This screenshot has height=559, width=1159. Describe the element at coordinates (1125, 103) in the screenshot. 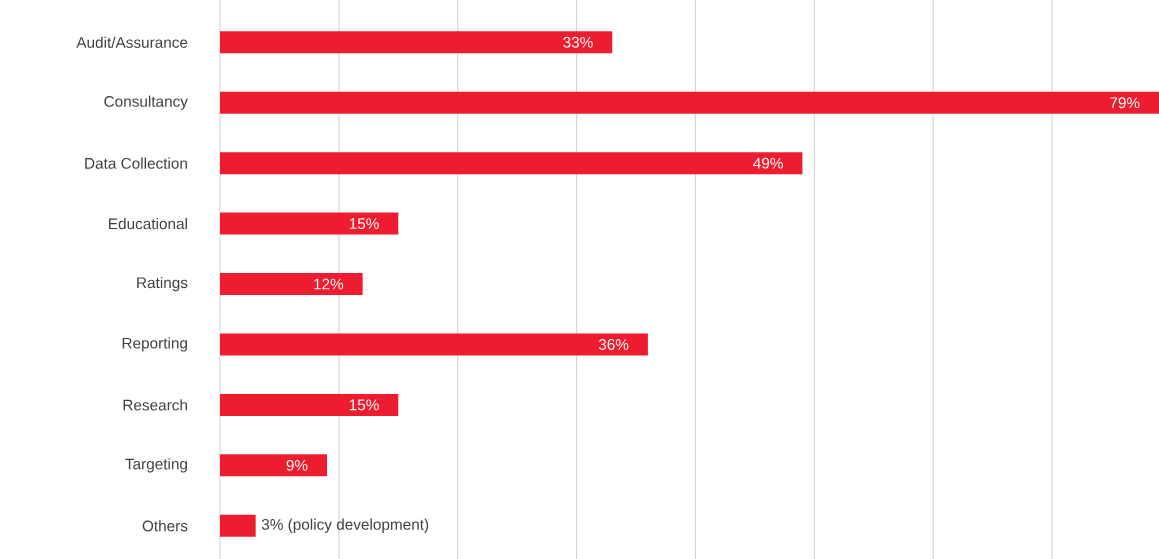

I see `data-label: 79%` at that location.